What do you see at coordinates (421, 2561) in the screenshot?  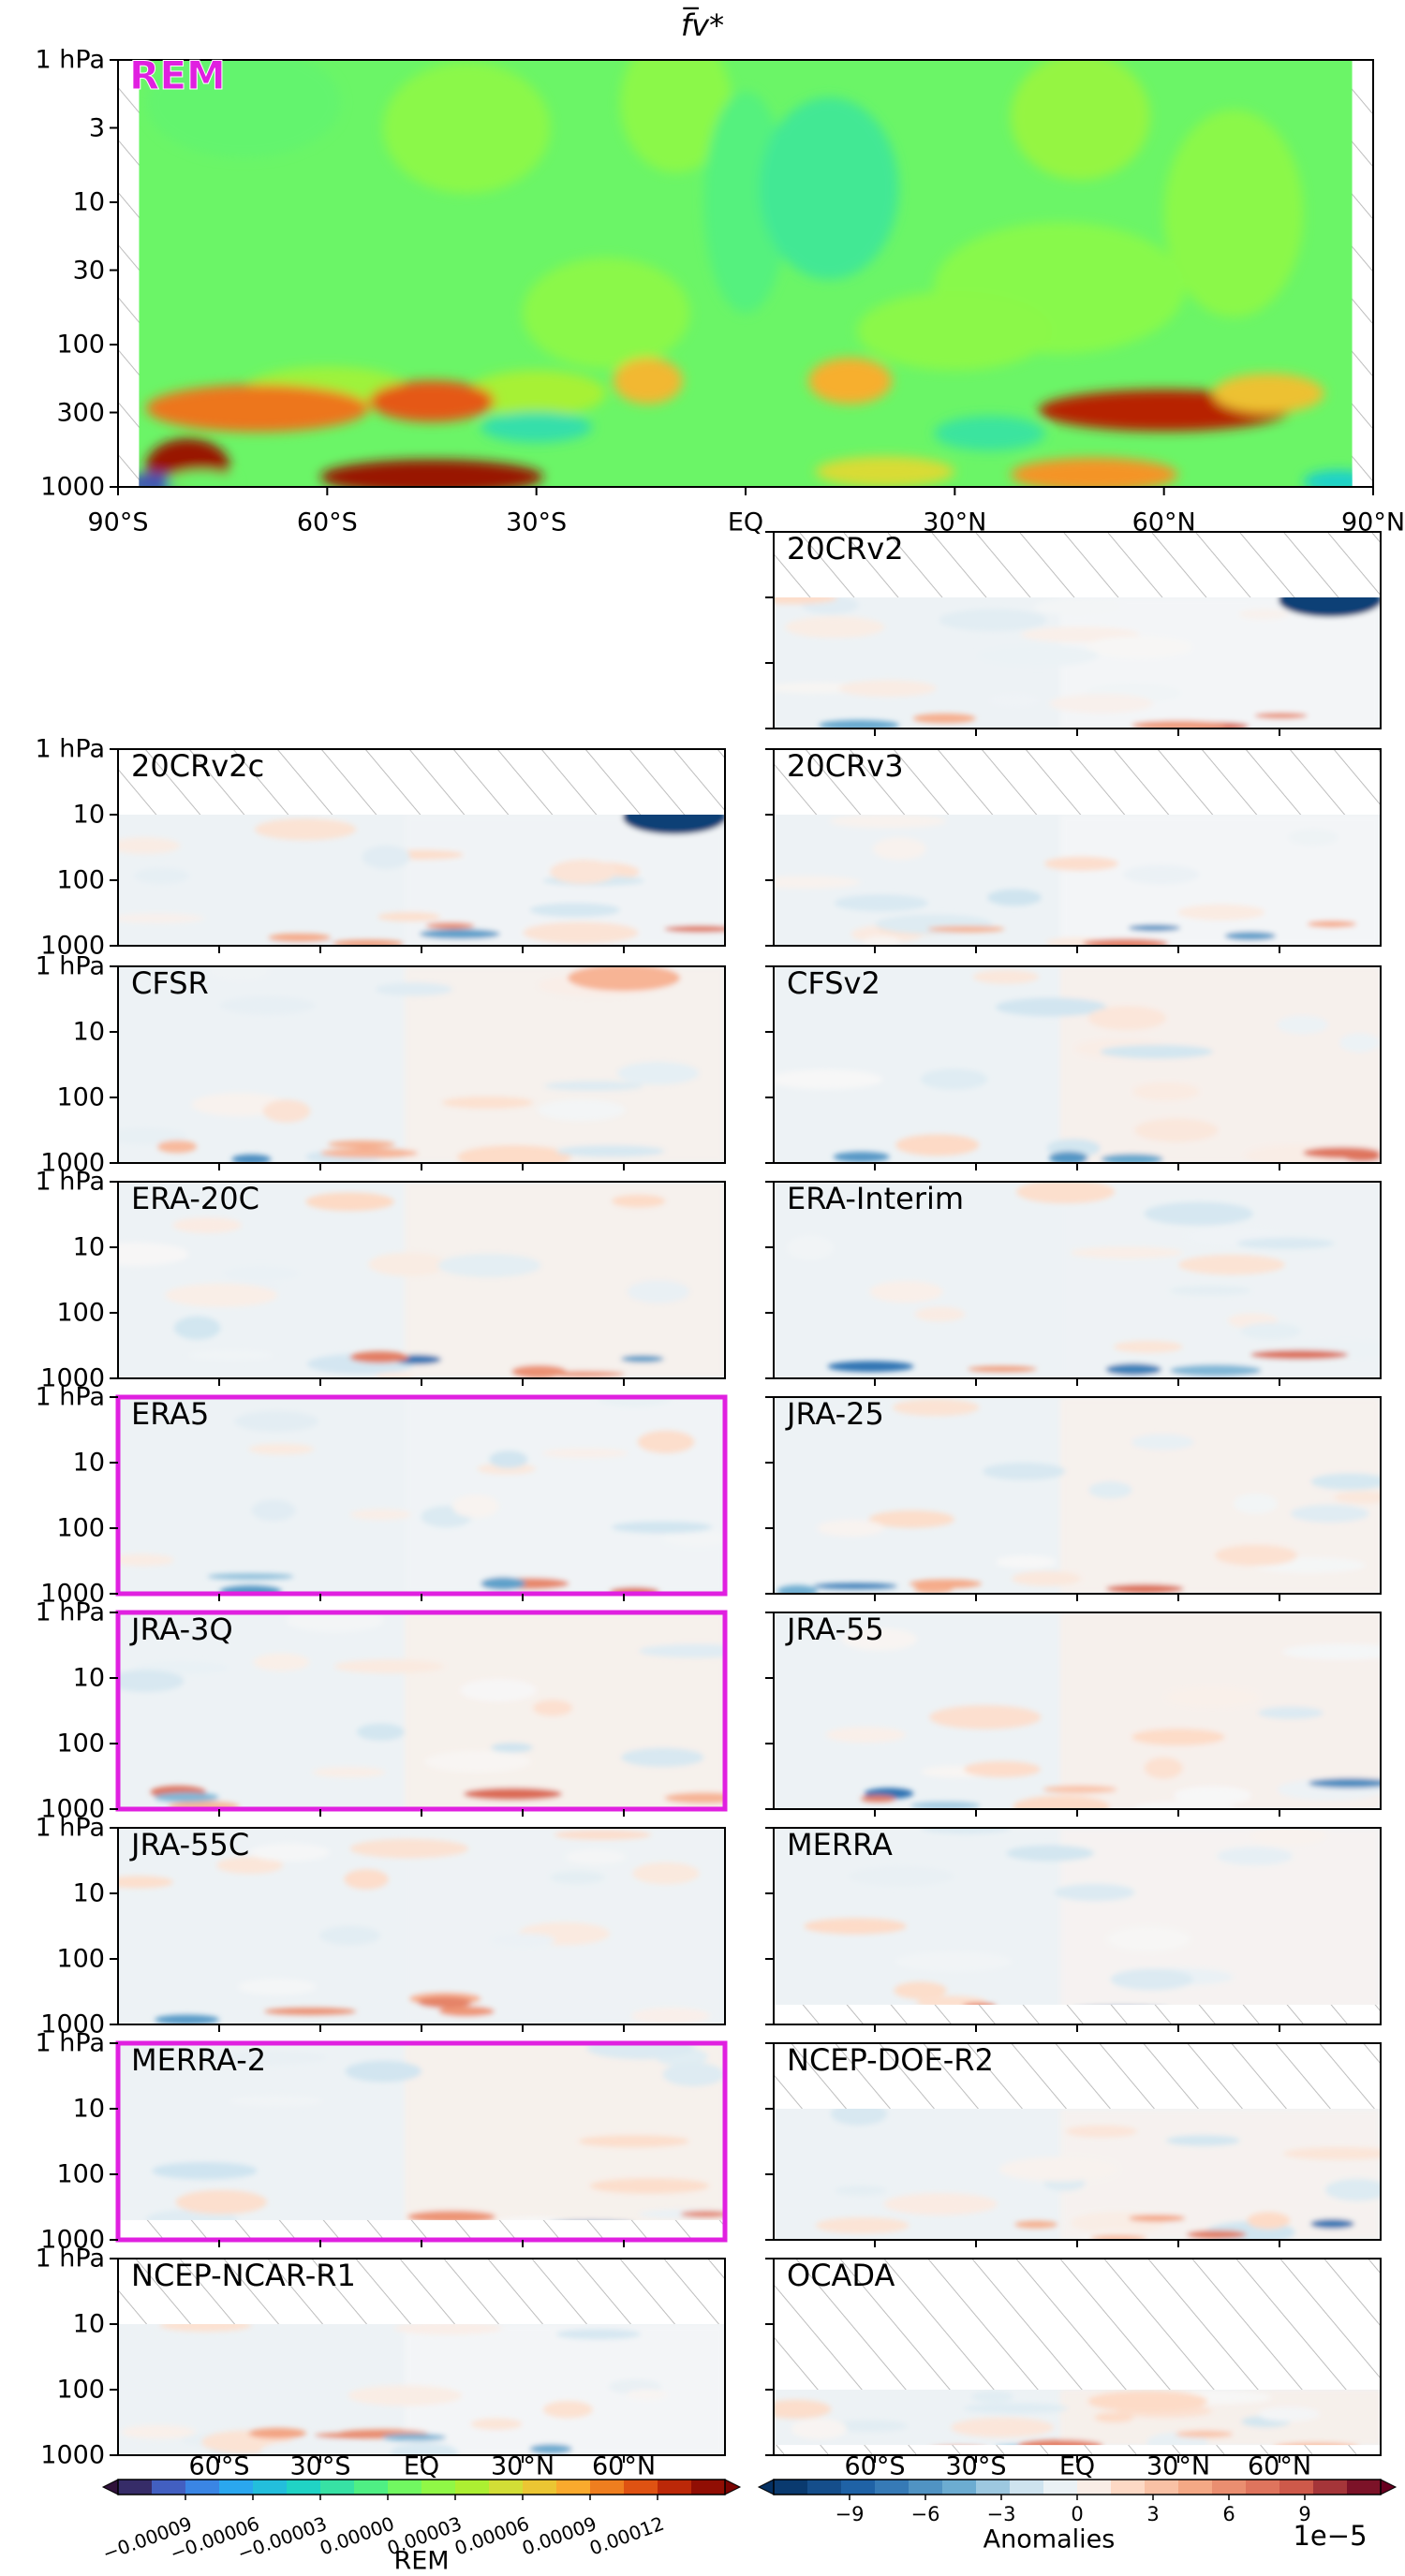 I see `colorbar-rem-label: REM` at bounding box center [421, 2561].